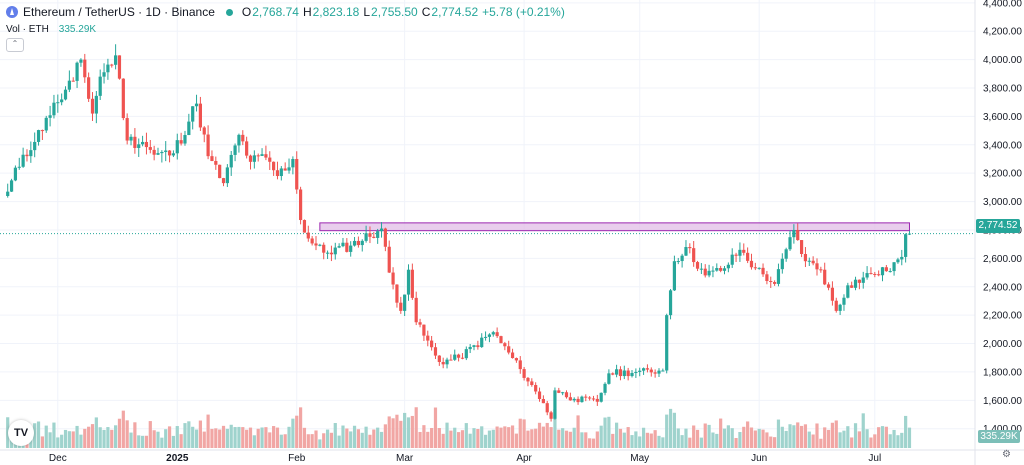  I want to click on symbol-title: Ethereum / TetherUS · 1D · Binance, so click(119, 12).